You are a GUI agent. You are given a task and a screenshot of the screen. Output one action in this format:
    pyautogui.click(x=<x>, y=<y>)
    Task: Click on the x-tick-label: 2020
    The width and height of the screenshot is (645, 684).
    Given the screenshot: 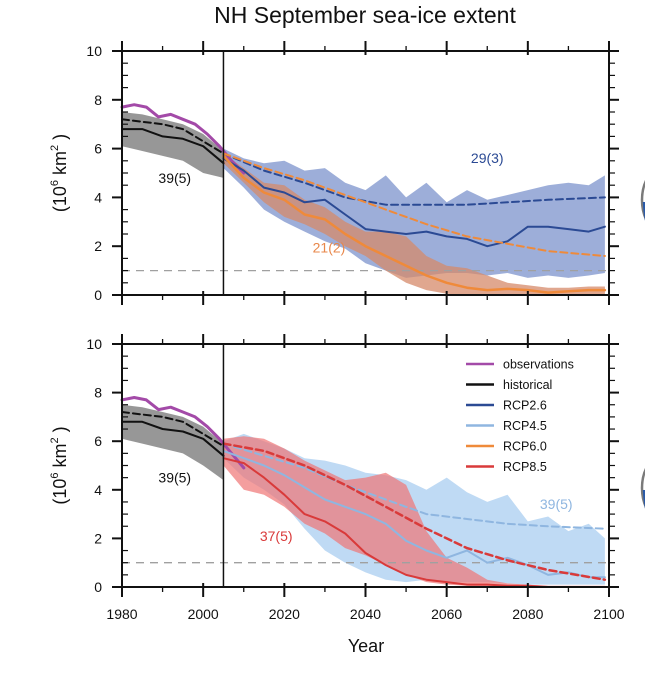 What is the action you would take?
    pyautogui.click(x=284, y=614)
    